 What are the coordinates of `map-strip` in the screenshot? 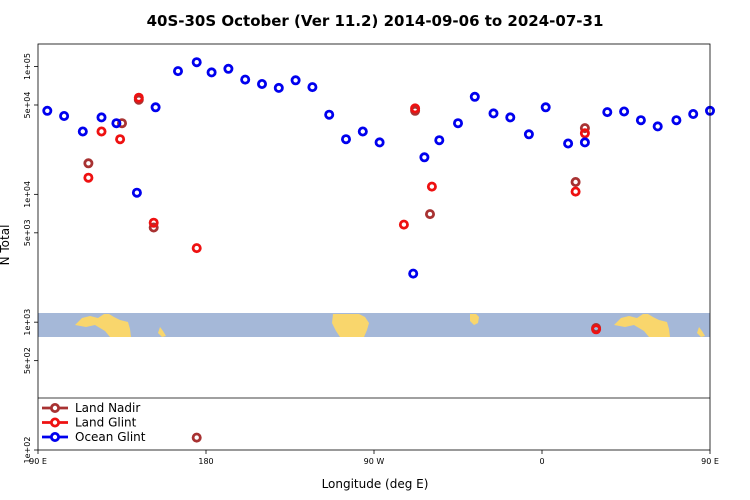 It's located at (374, 325).